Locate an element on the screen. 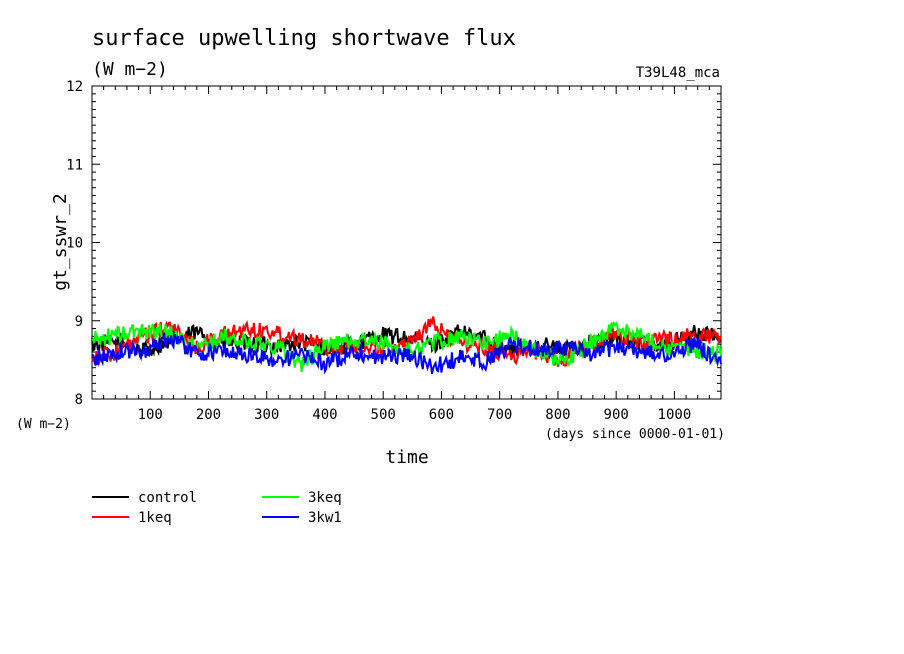  x-tick-label: 500 is located at coordinates (383, 415).